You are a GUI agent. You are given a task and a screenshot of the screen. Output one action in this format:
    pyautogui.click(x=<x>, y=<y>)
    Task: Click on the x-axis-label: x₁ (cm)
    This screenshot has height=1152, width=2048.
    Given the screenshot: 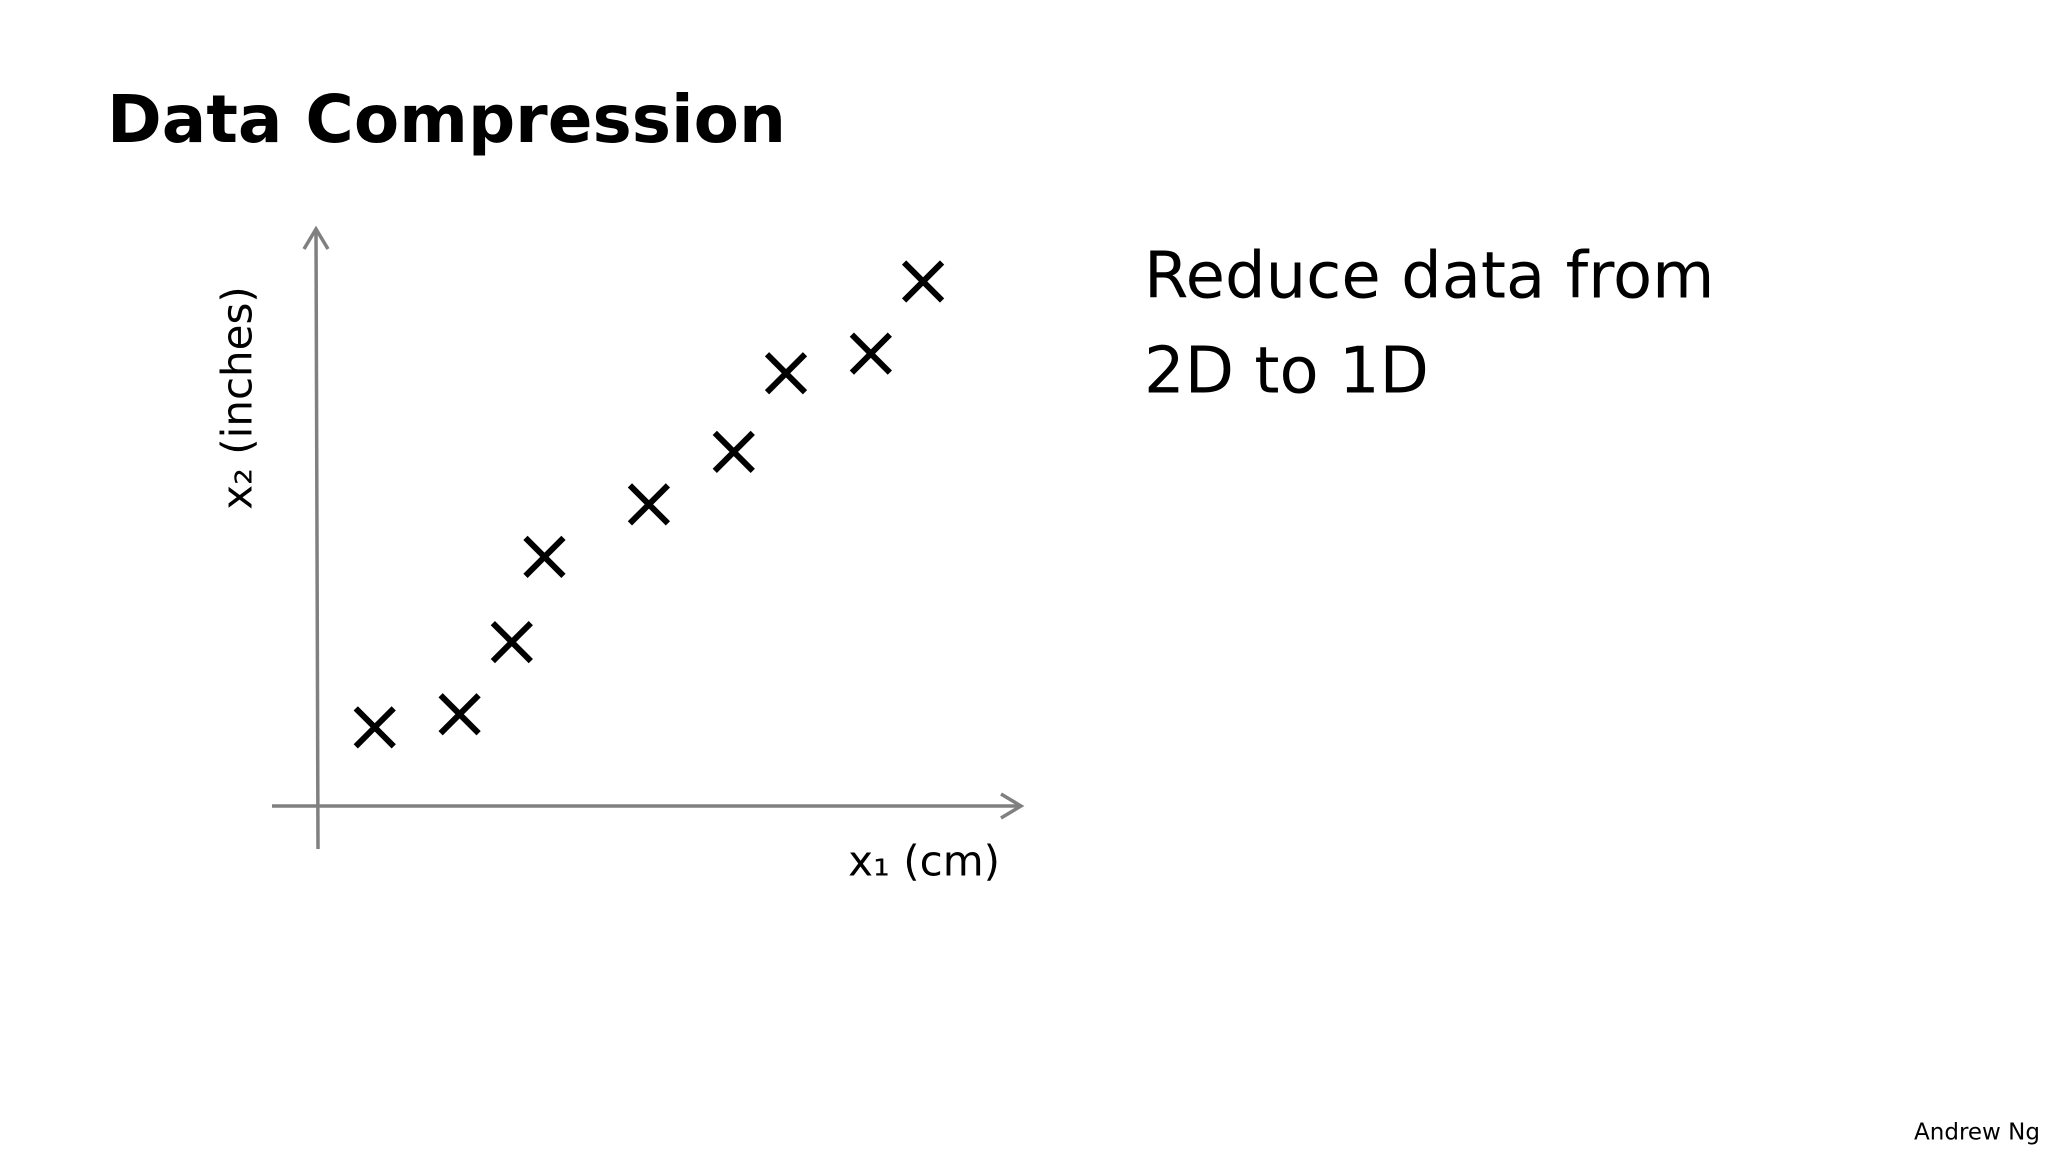 What is the action you would take?
    pyautogui.click(x=924, y=861)
    